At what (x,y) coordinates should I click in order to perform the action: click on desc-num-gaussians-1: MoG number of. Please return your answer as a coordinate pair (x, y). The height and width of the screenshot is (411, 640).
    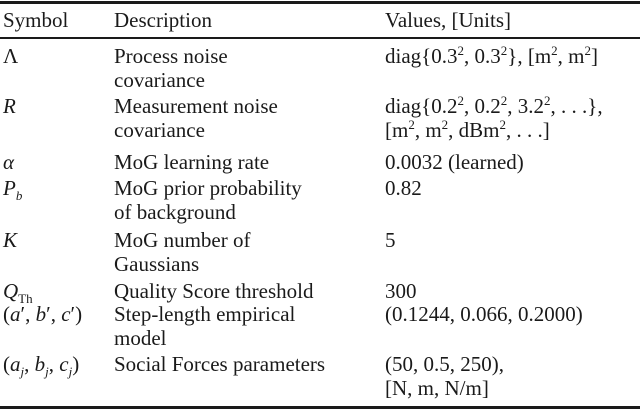
    Looking at the image, I should click on (182, 240).